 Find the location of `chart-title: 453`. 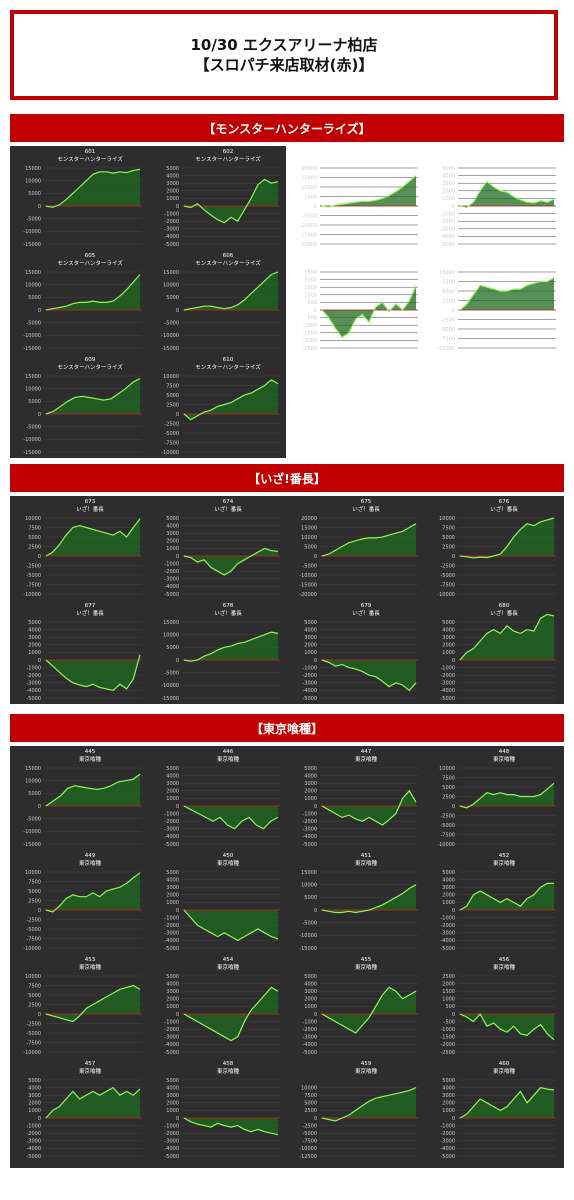

chart-title: 453 is located at coordinates (90, 960).